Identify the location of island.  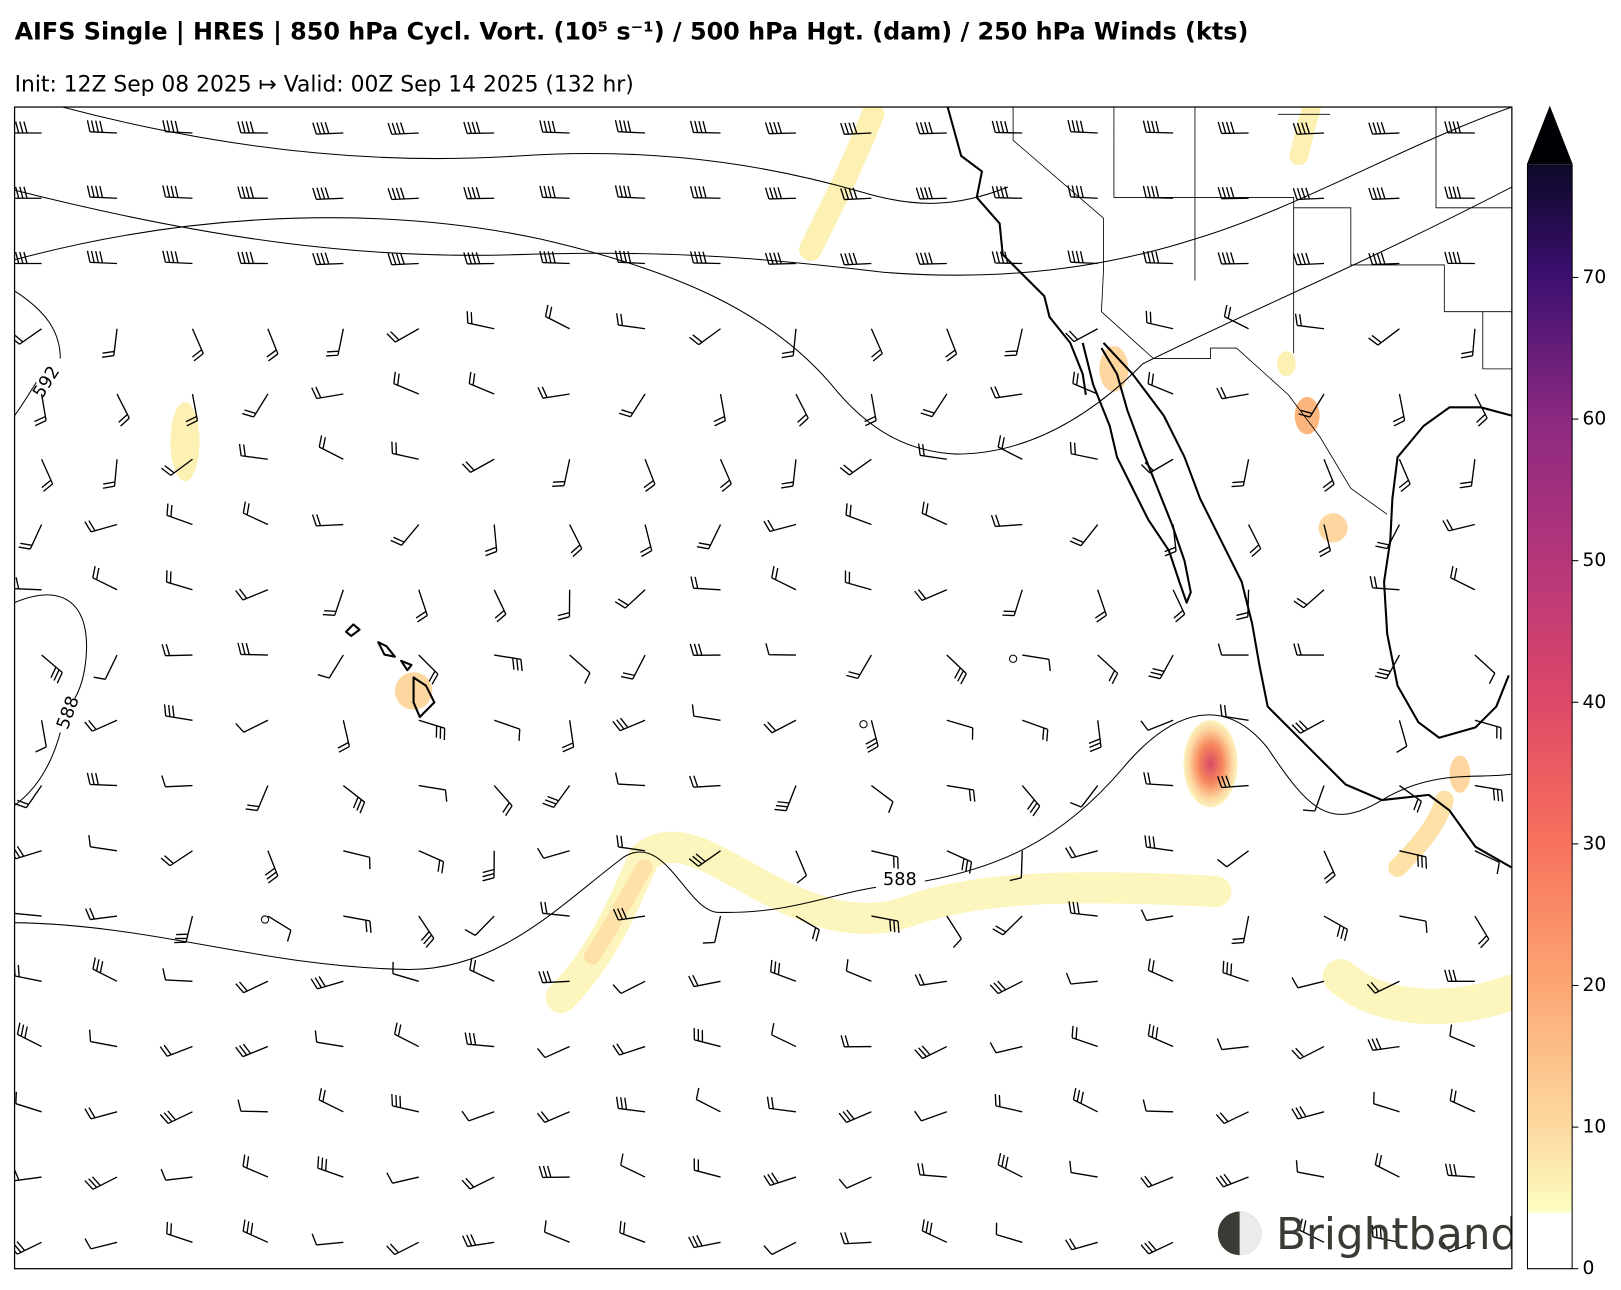
(863, 724).